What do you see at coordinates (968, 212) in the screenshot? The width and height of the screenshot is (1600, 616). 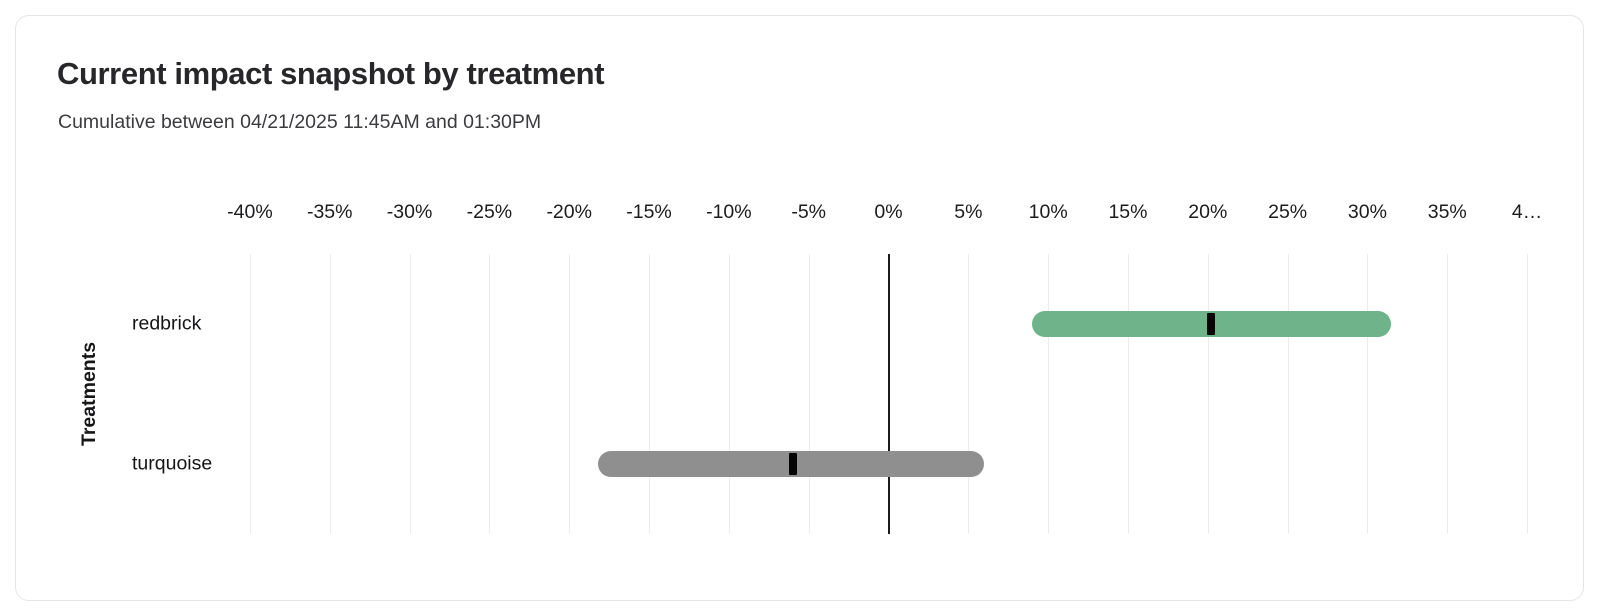 I see `x-tick-label: 5%` at bounding box center [968, 212].